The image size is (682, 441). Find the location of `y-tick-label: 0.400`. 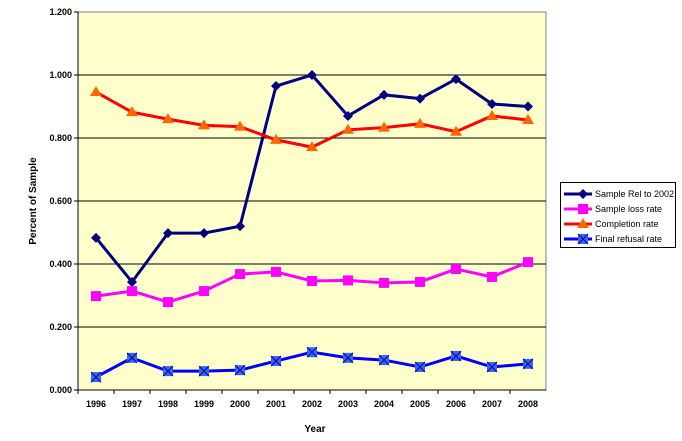

y-tick-label: 0.400 is located at coordinates (60, 264).